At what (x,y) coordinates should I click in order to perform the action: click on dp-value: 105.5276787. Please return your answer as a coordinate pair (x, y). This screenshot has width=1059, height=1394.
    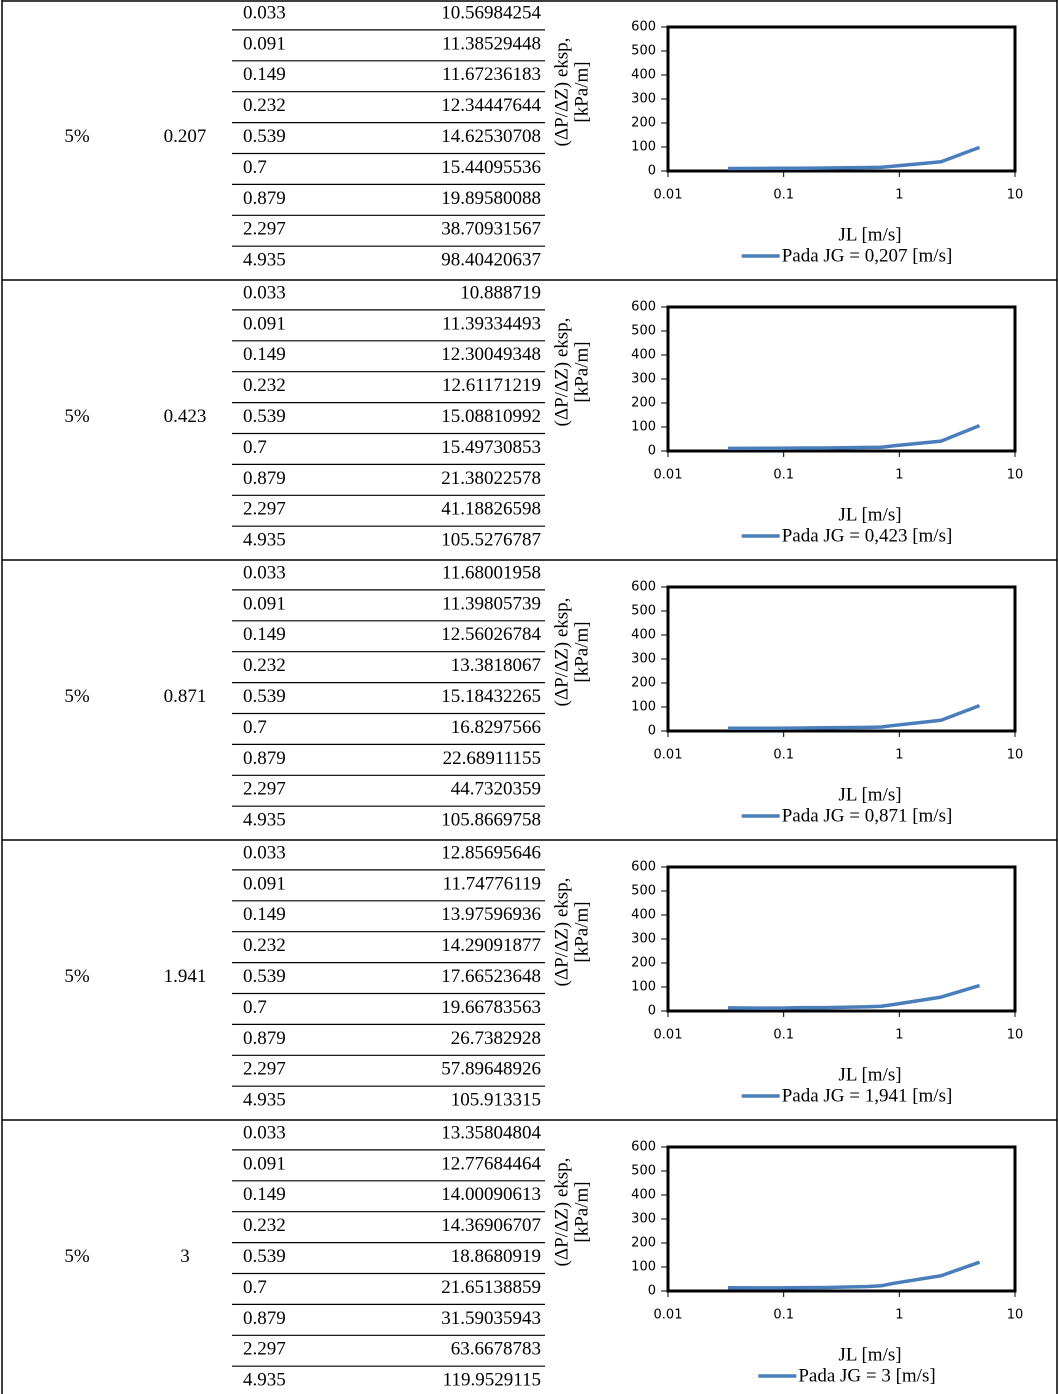
    Looking at the image, I should click on (491, 540).